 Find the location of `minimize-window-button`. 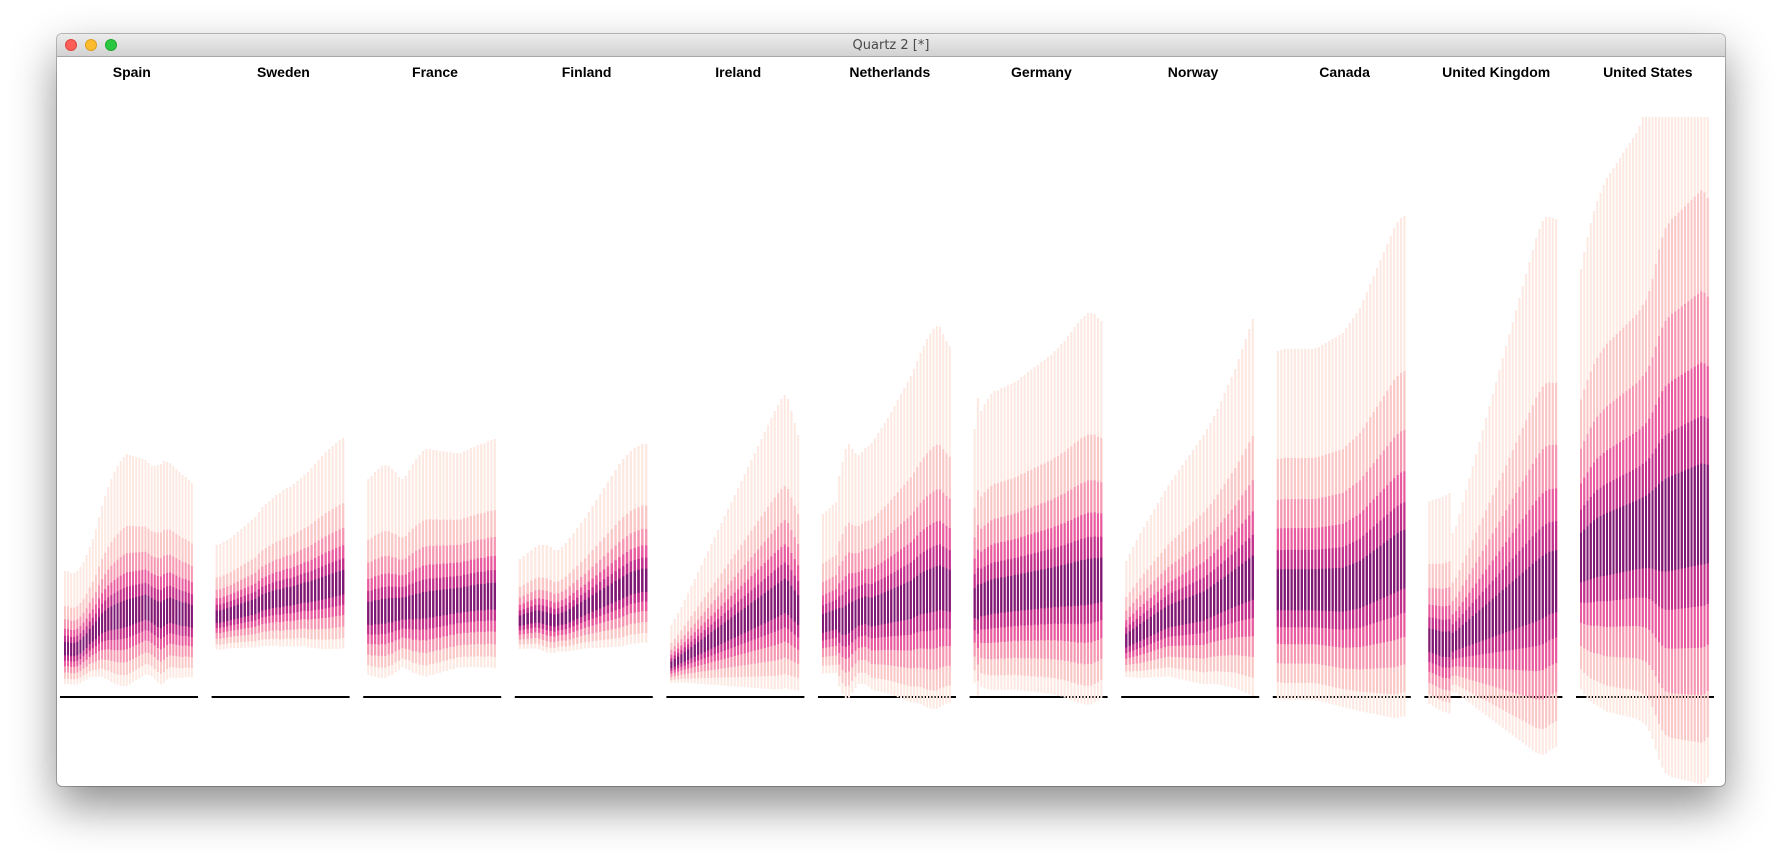

minimize-window-button is located at coordinates (91, 45).